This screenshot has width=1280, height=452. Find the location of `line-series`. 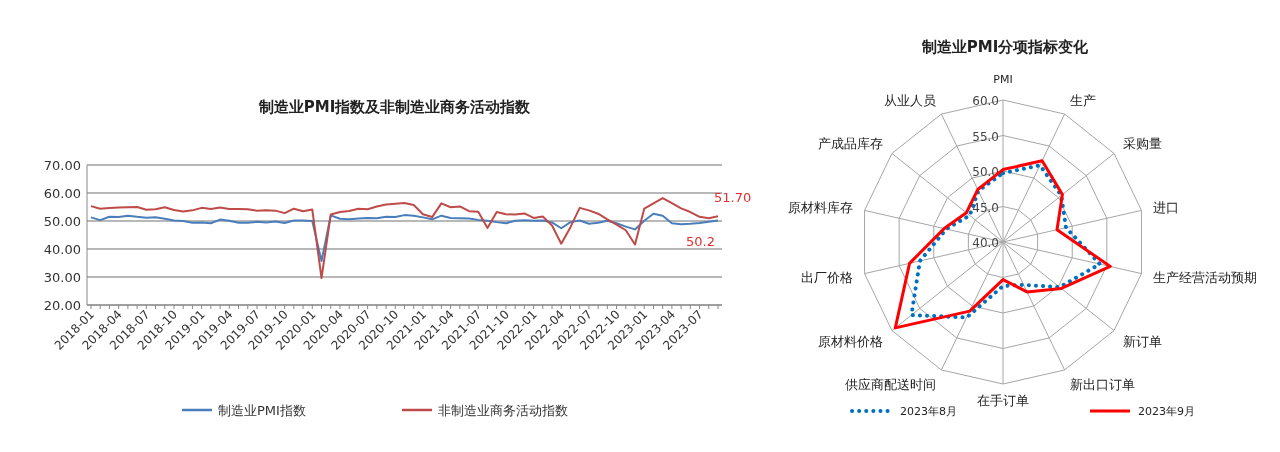

line-series is located at coordinates (404, 237).